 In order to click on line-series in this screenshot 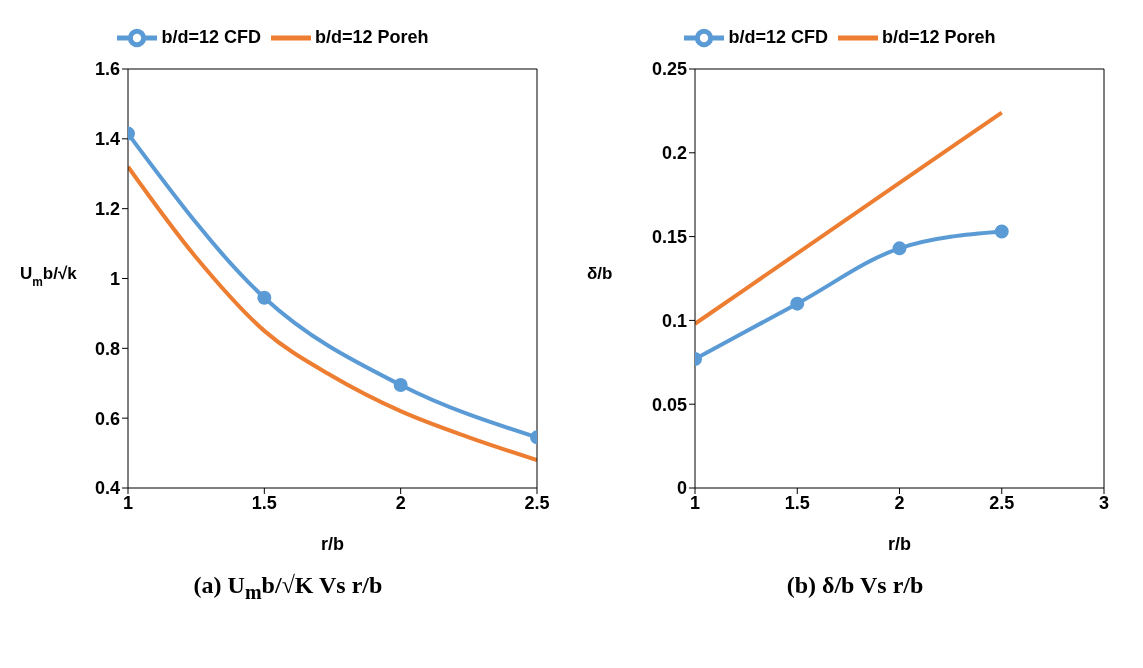, I will do `click(849, 218)`.